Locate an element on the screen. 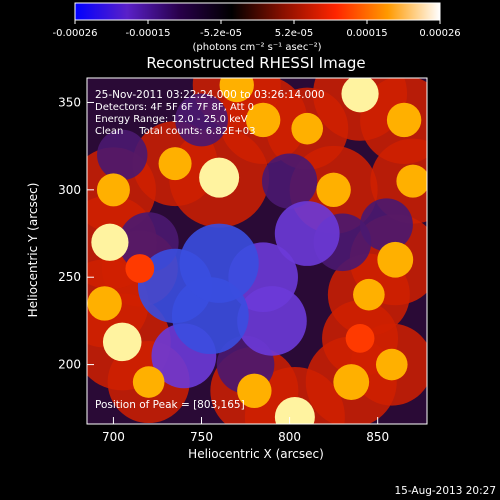 The image size is (500, 500). heatmap-hot-region is located at coordinates (294, 395).